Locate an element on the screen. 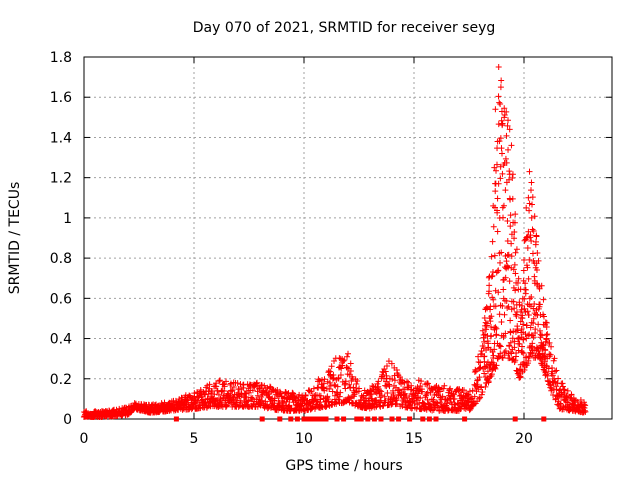 The image size is (640, 485). y-tick-label: 1 is located at coordinates (67, 219).